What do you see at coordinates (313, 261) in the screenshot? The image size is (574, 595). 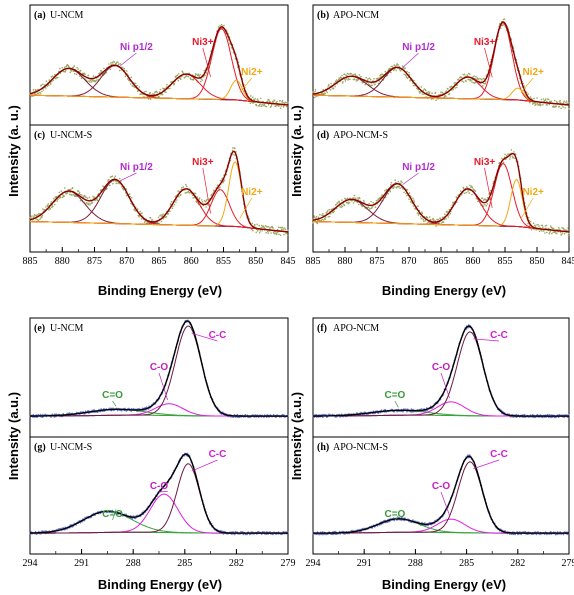 I see `x-tick-label: 885` at bounding box center [313, 261].